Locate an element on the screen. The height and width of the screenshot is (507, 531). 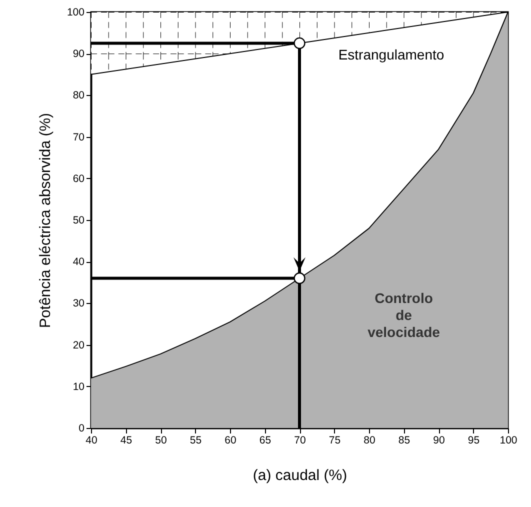
y-axis-title: Potência eléctrica absorvida (%) is located at coordinates (45, 220).